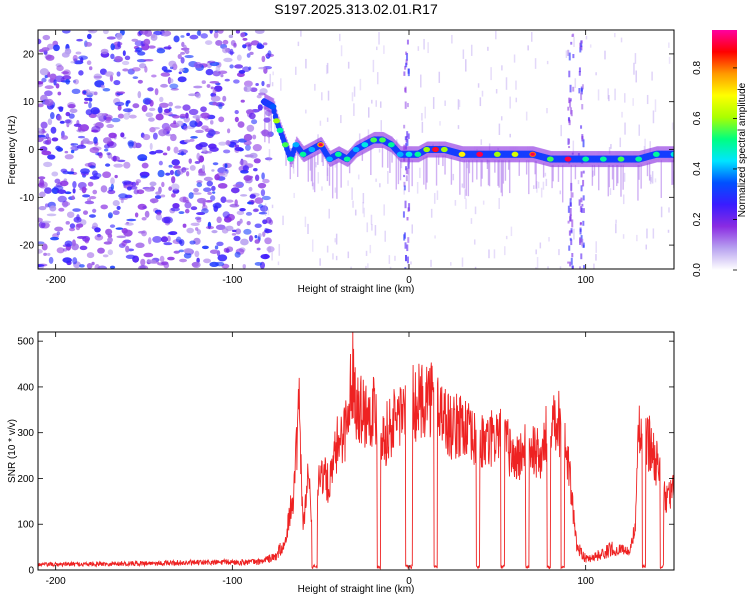 The height and width of the screenshot is (600, 750). I want to click on y-tick-label: 20, so click(29, 54).